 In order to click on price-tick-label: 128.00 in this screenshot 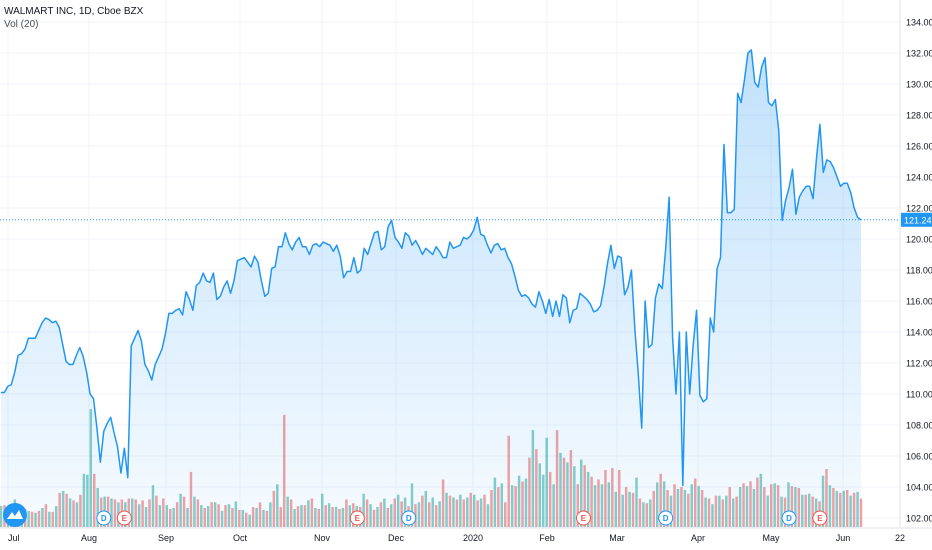, I will do `click(919, 116)`.